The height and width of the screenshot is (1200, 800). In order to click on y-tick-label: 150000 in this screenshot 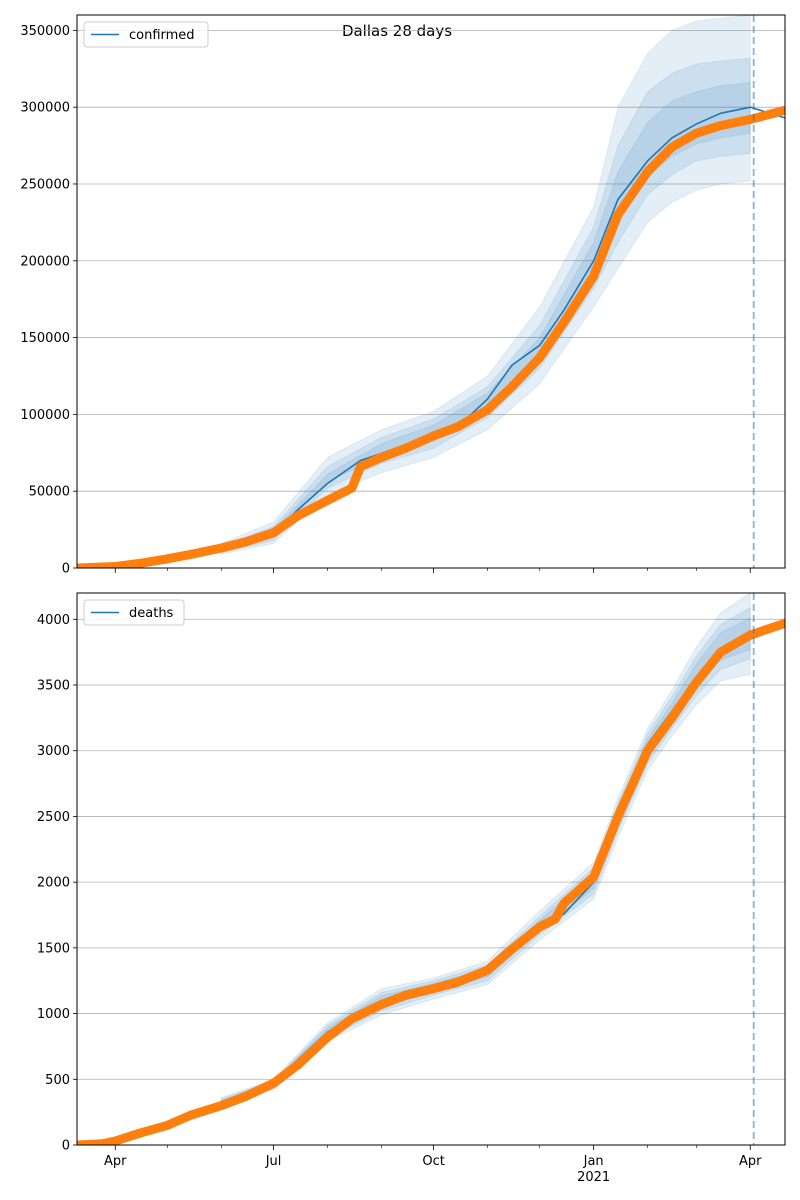, I will do `click(45, 338)`.